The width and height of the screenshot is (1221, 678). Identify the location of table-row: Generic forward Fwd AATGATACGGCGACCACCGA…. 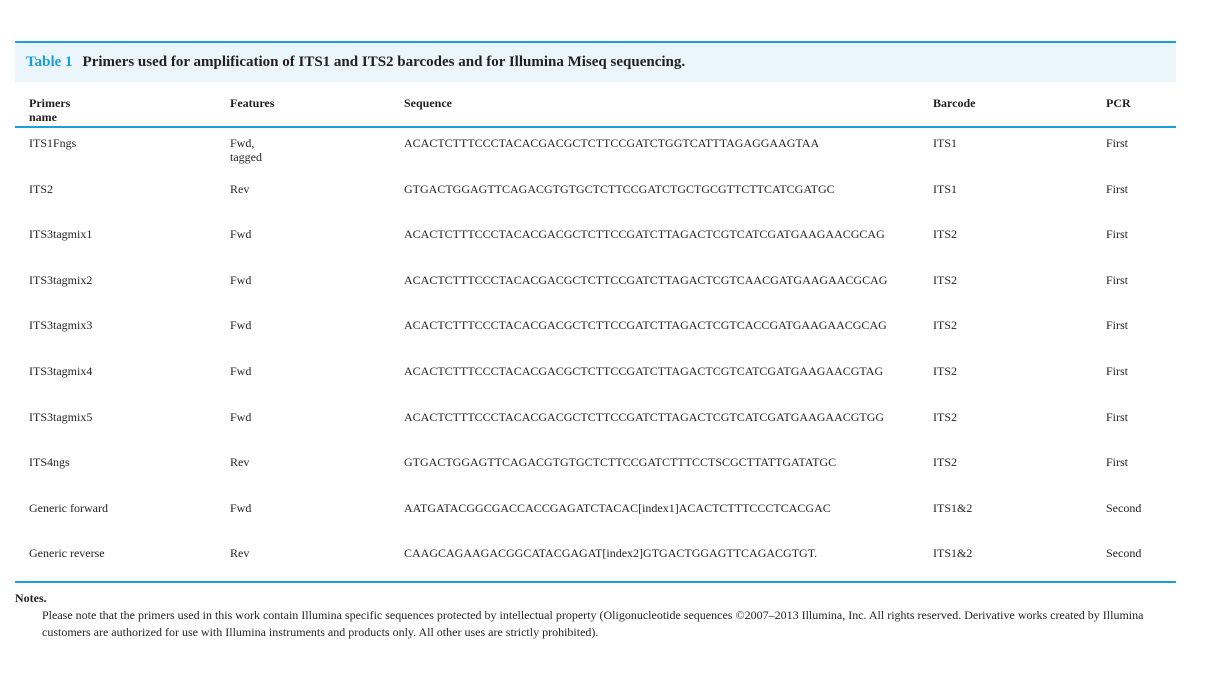
(595, 516).